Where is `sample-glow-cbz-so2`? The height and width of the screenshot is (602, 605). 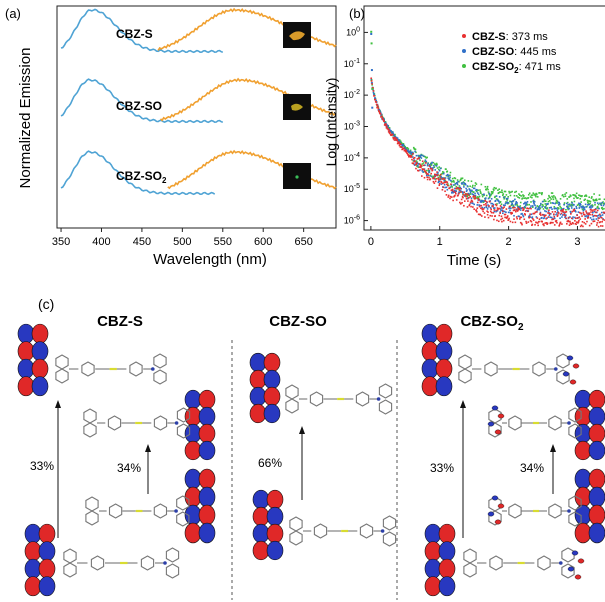 sample-glow-cbz-so2 is located at coordinates (297, 177).